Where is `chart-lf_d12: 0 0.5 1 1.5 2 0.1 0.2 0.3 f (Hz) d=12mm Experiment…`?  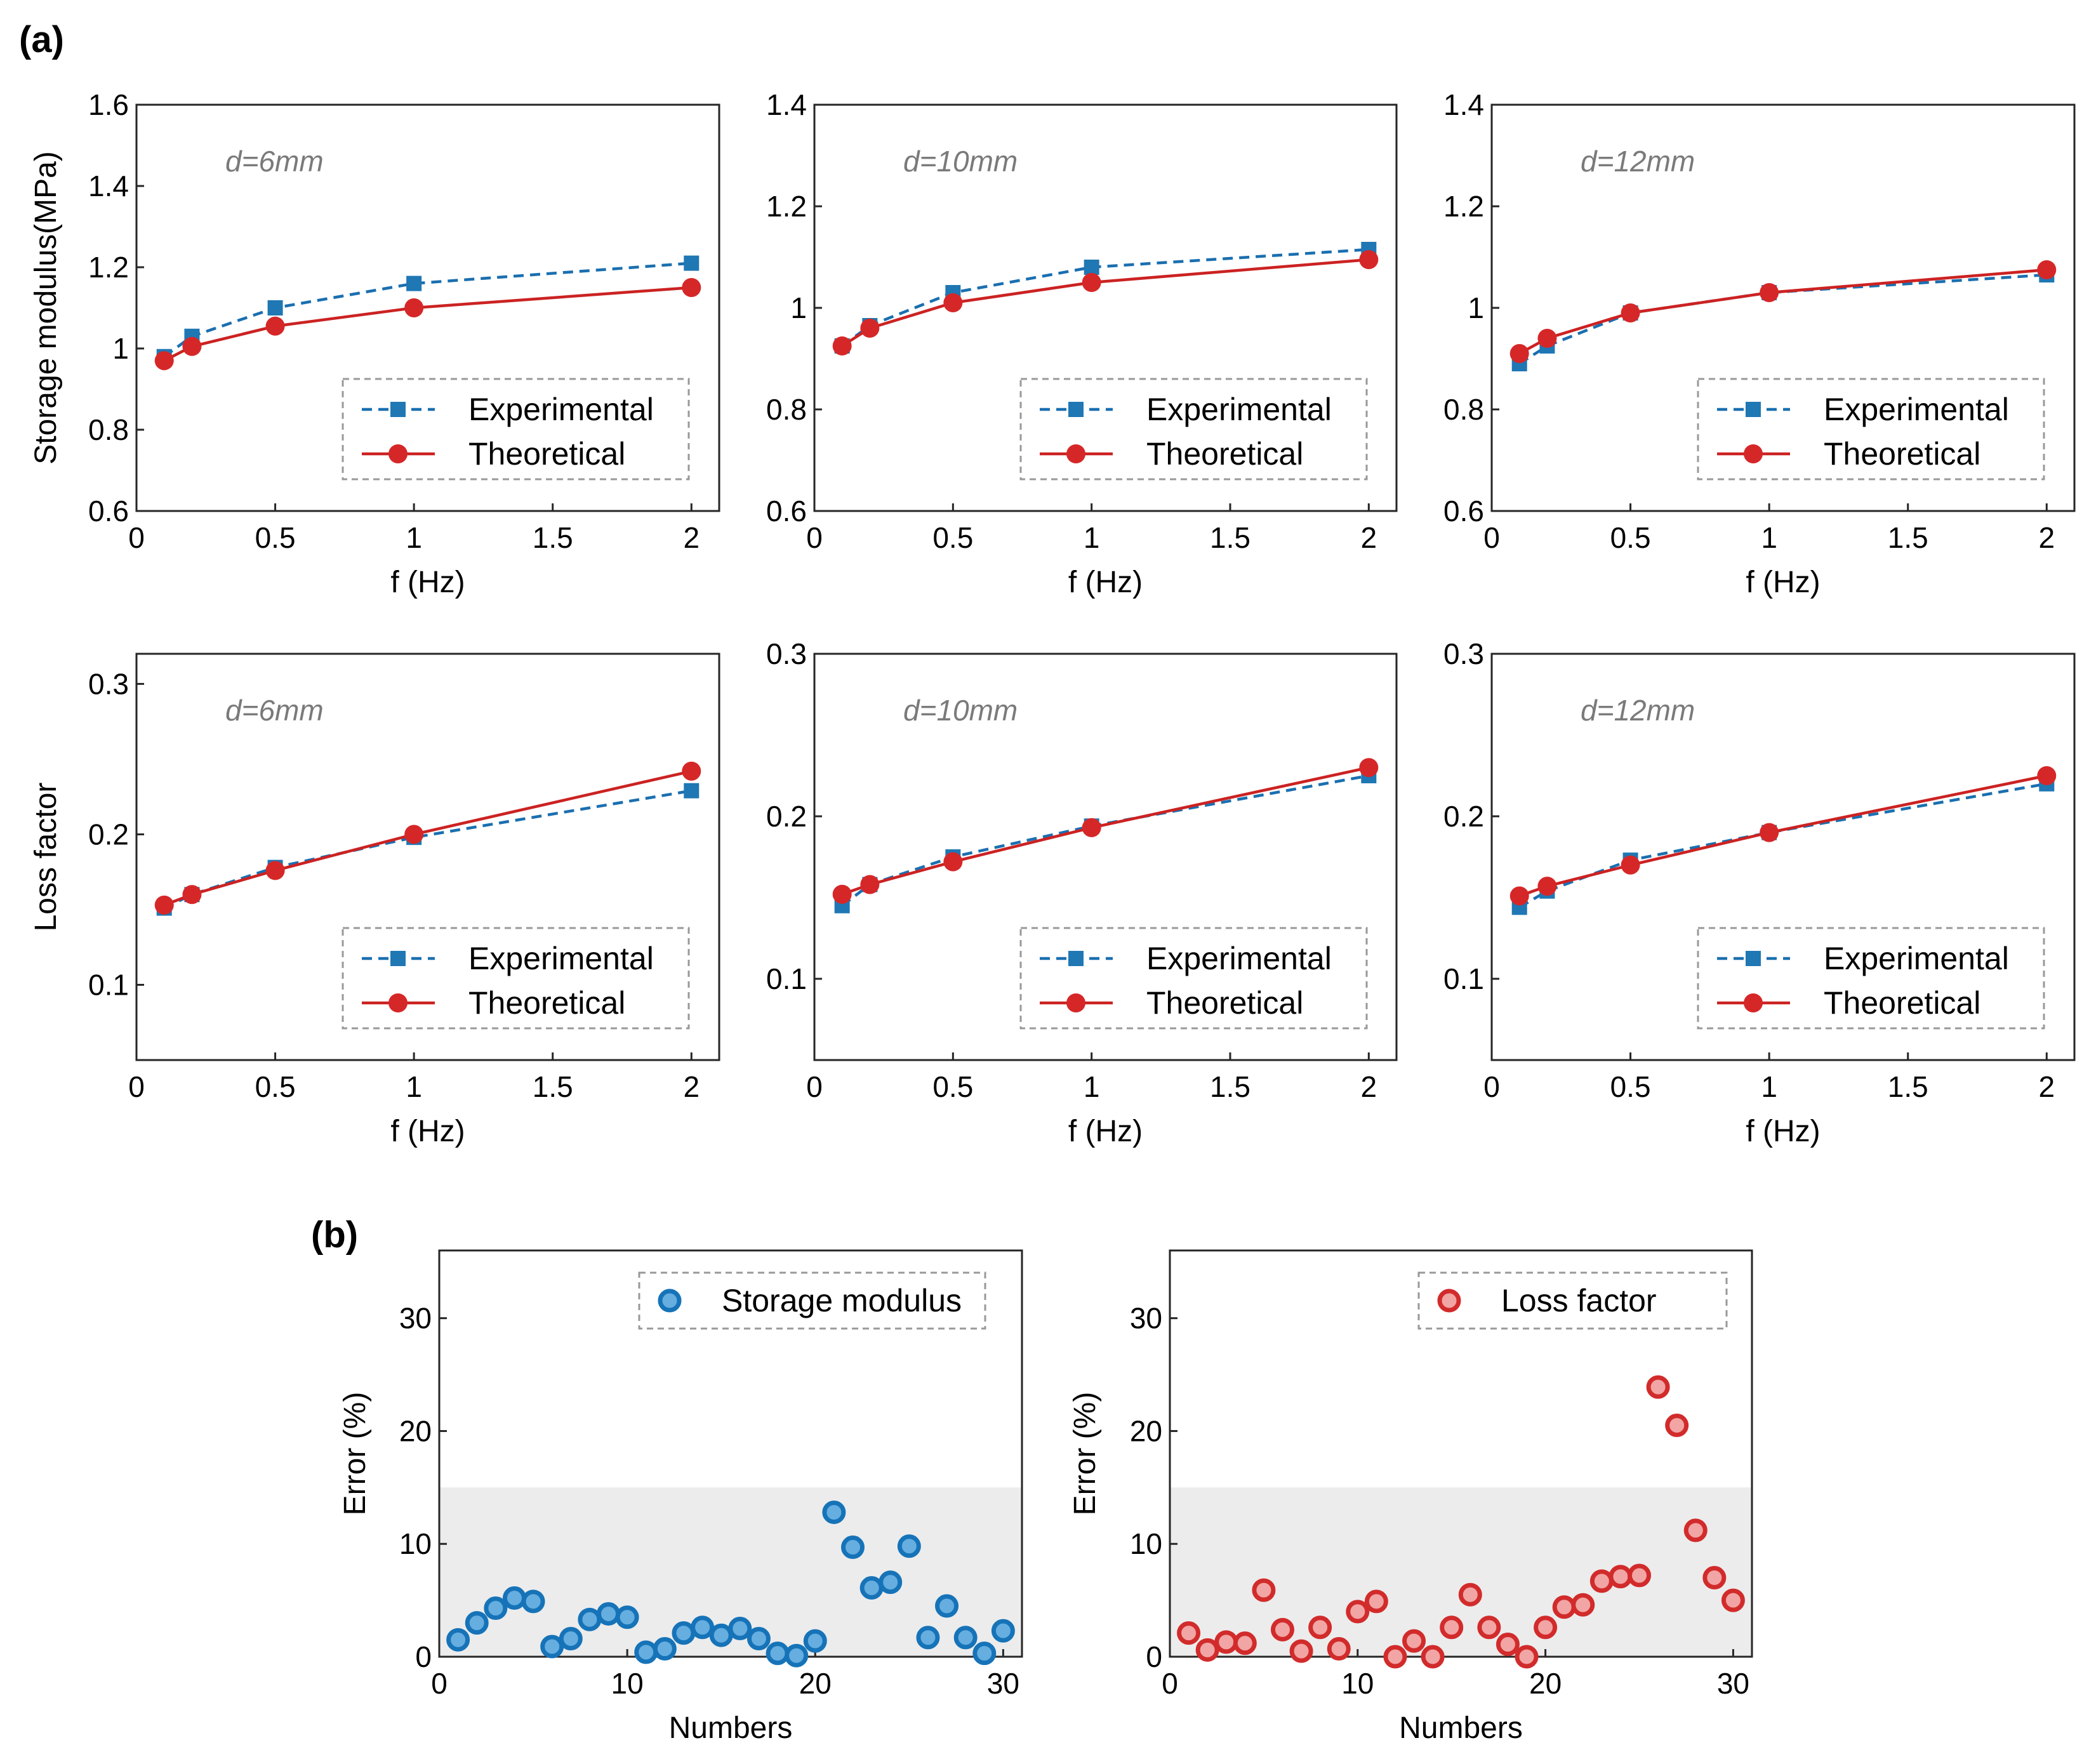 chart-lf_d12: 0 0.5 1 1.5 2 0.1 0.2 0.3 f (Hz) d=12mm Experiment… is located at coordinates (1760, 892).